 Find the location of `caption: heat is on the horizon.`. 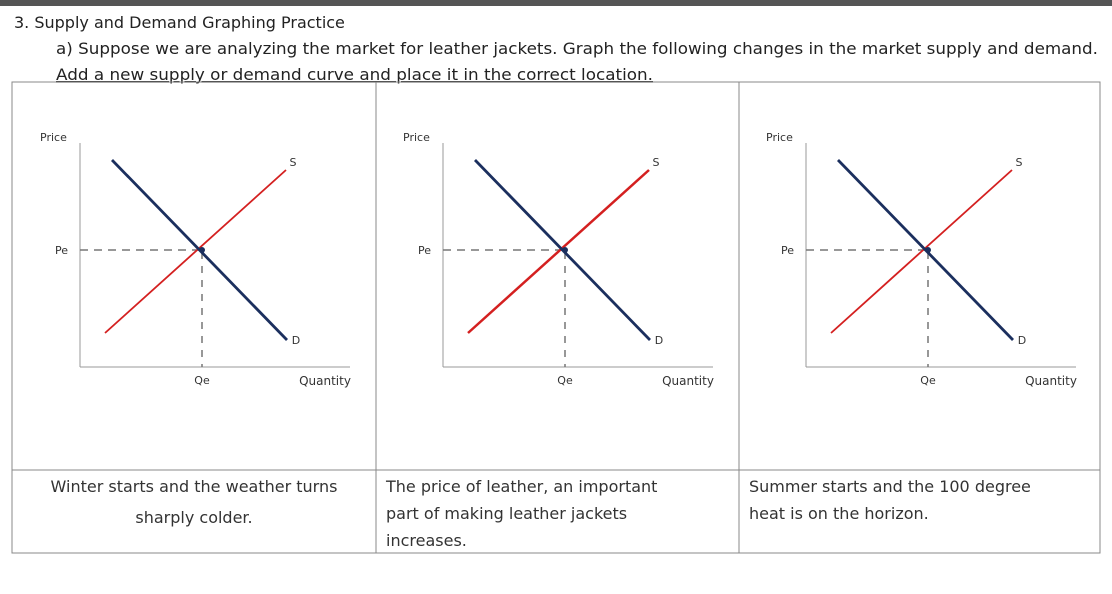

caption: heat is on the horizon. is located at coordinates (839, 513).